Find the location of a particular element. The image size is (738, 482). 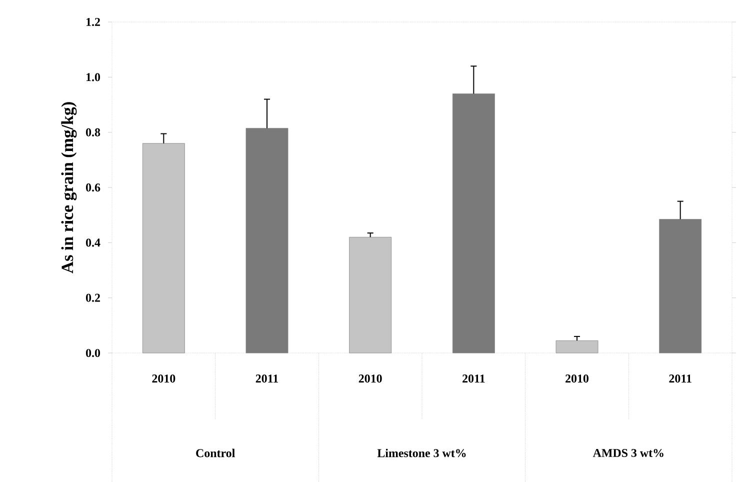

y-tick-label: 0.8 is located at coordinates (93, 132).